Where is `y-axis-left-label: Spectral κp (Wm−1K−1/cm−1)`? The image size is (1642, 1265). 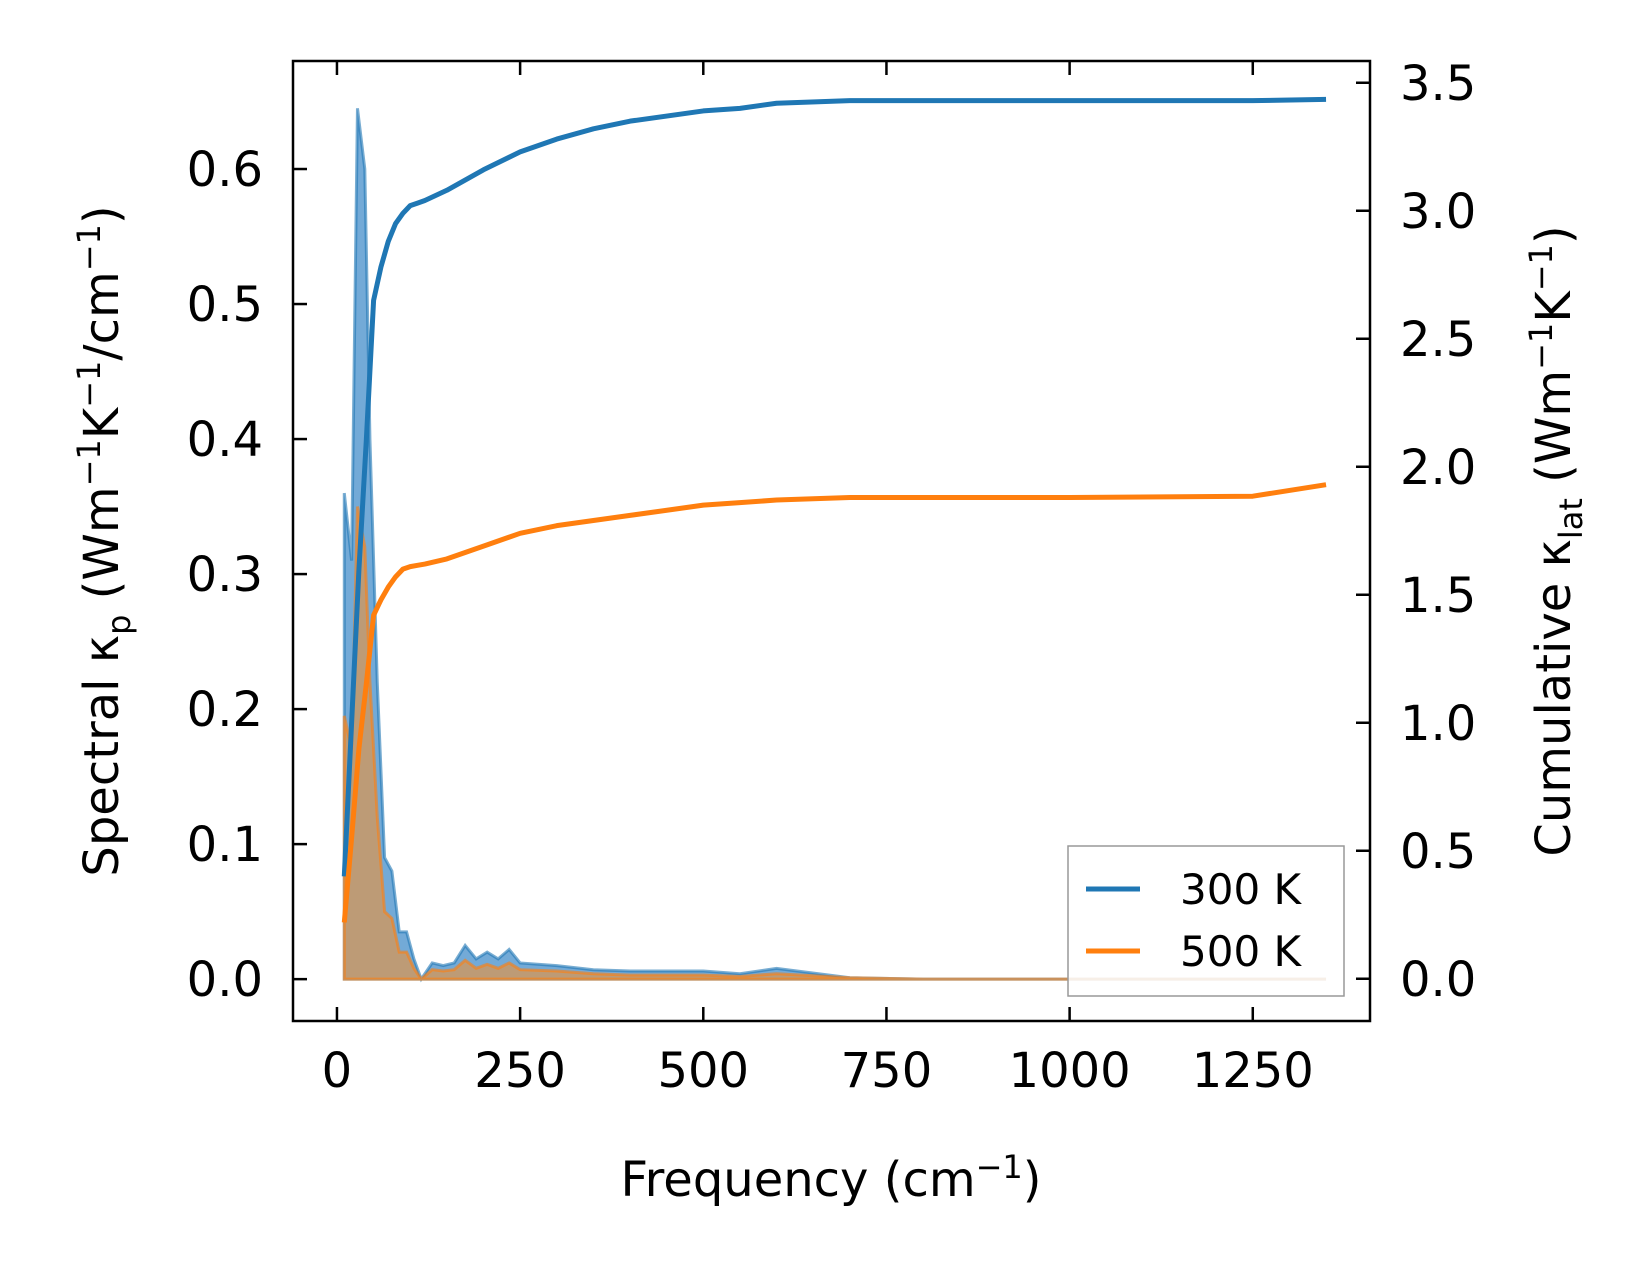 y-axis-left-label: Spectral κp (Wm−1K−1/cm−1) is located at coordinates (104, 540).